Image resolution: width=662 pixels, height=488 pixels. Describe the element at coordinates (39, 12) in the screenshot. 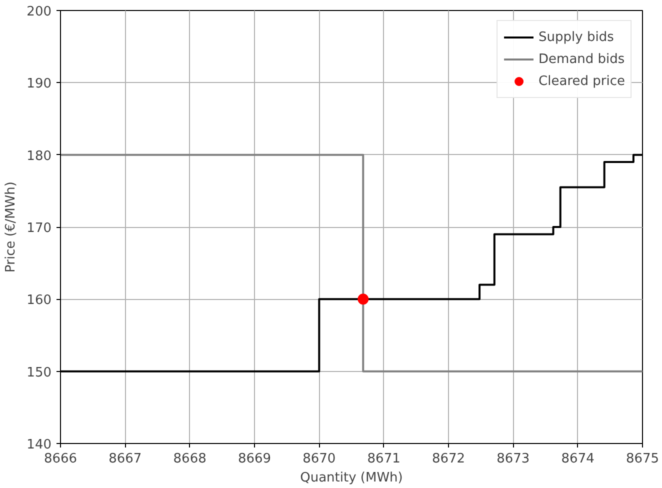

I see `y-tick-label: 200` at that location.